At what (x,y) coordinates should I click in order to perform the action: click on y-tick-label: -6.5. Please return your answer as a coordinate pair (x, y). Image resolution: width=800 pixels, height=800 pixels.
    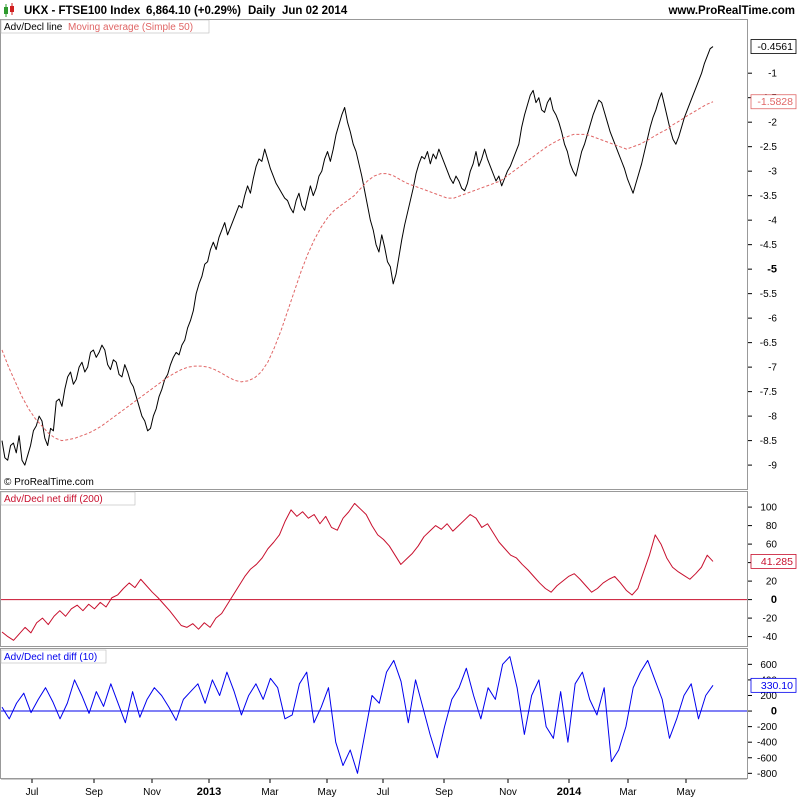
    Looking at the image, I should click on (769, 343).